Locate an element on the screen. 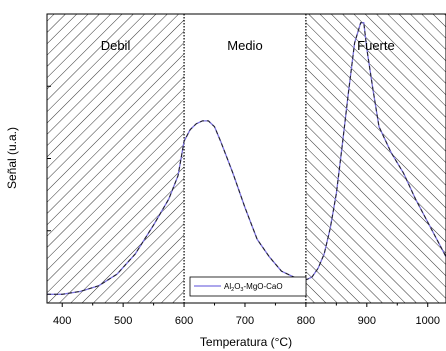 The width and height of the screenshot is (446, 351). region-label-medio: Medio is located at coordinates (244, 45).